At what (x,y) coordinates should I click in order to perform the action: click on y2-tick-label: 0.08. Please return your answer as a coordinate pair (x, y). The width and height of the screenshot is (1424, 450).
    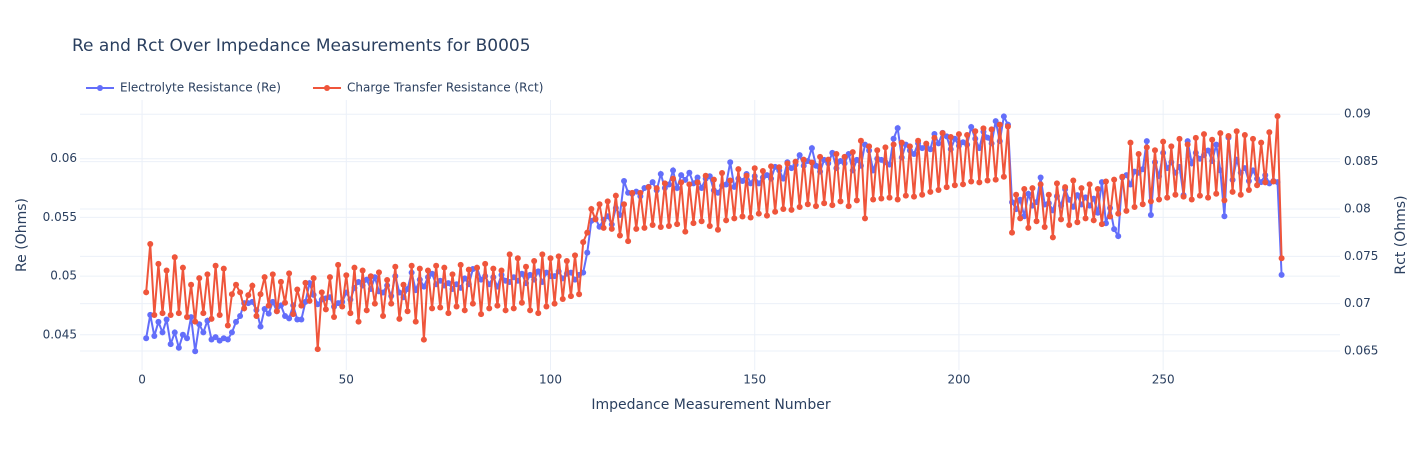
    Looking at the image, I should click on (1357, 208).